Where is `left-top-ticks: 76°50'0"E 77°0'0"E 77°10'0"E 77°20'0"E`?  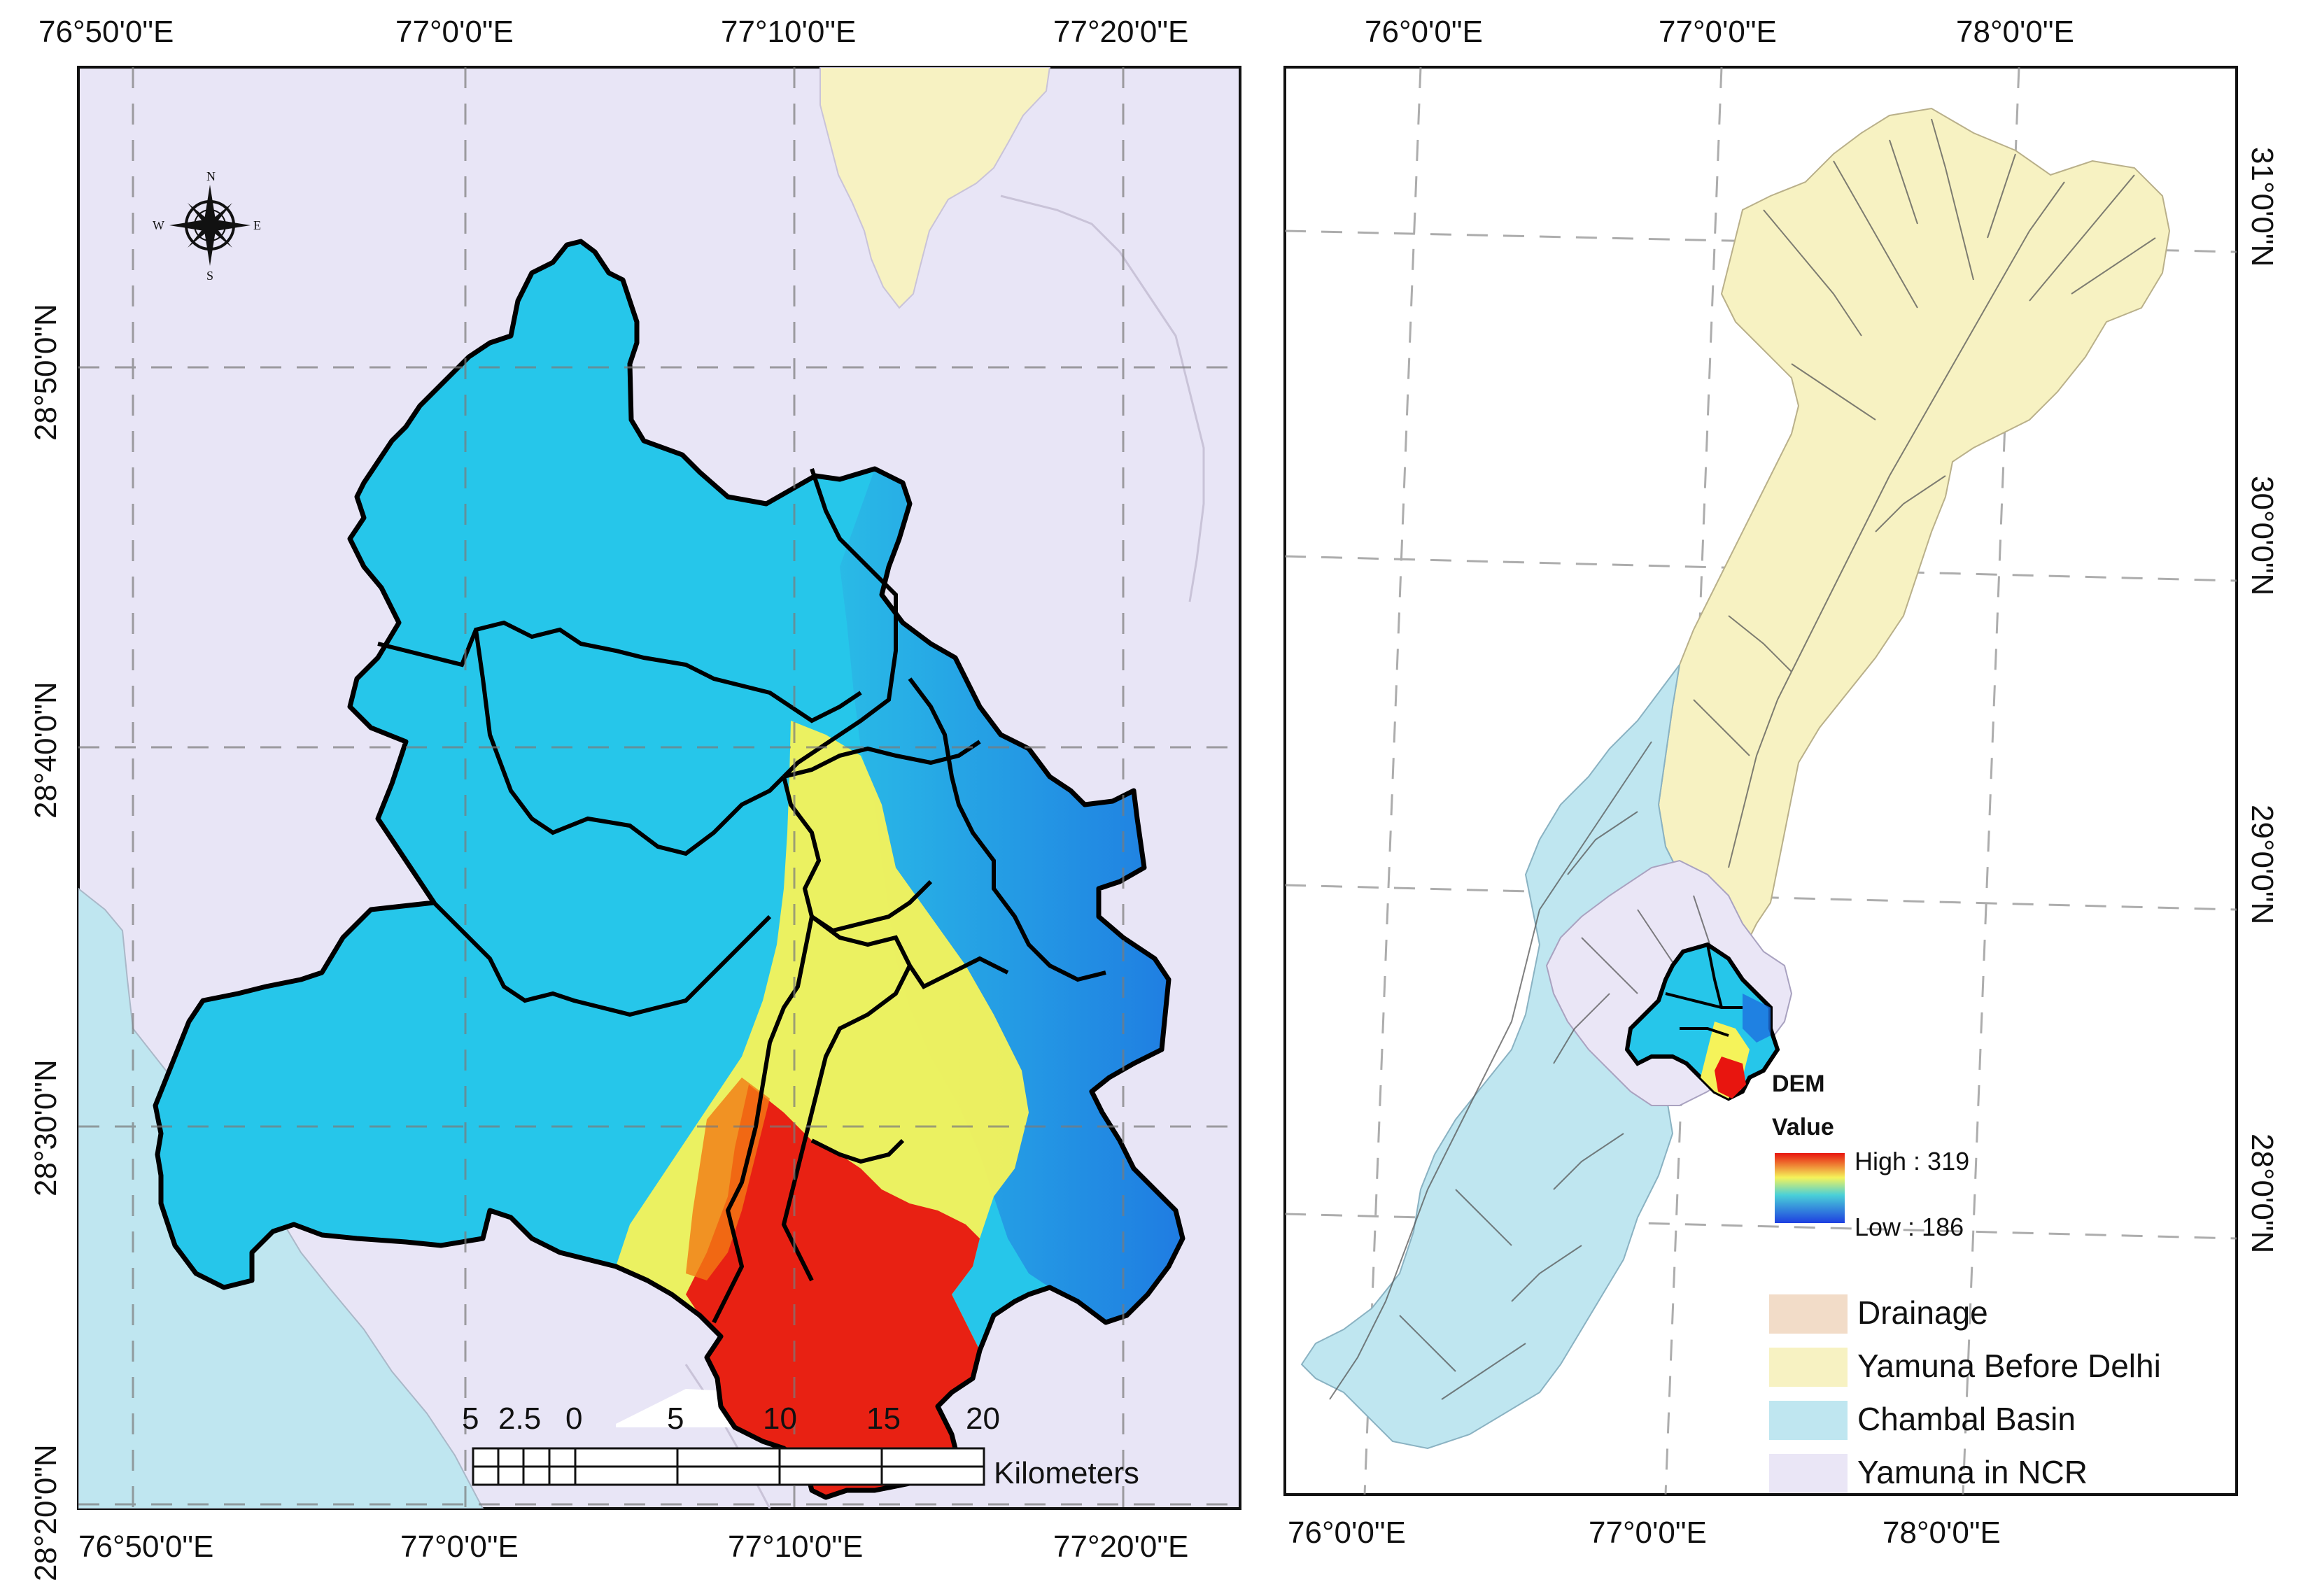 left-top-ticks: 76°50'0"E 77°0'0"E 77°10'0"E 77°20'0"E is located at coordinates (613, 32).